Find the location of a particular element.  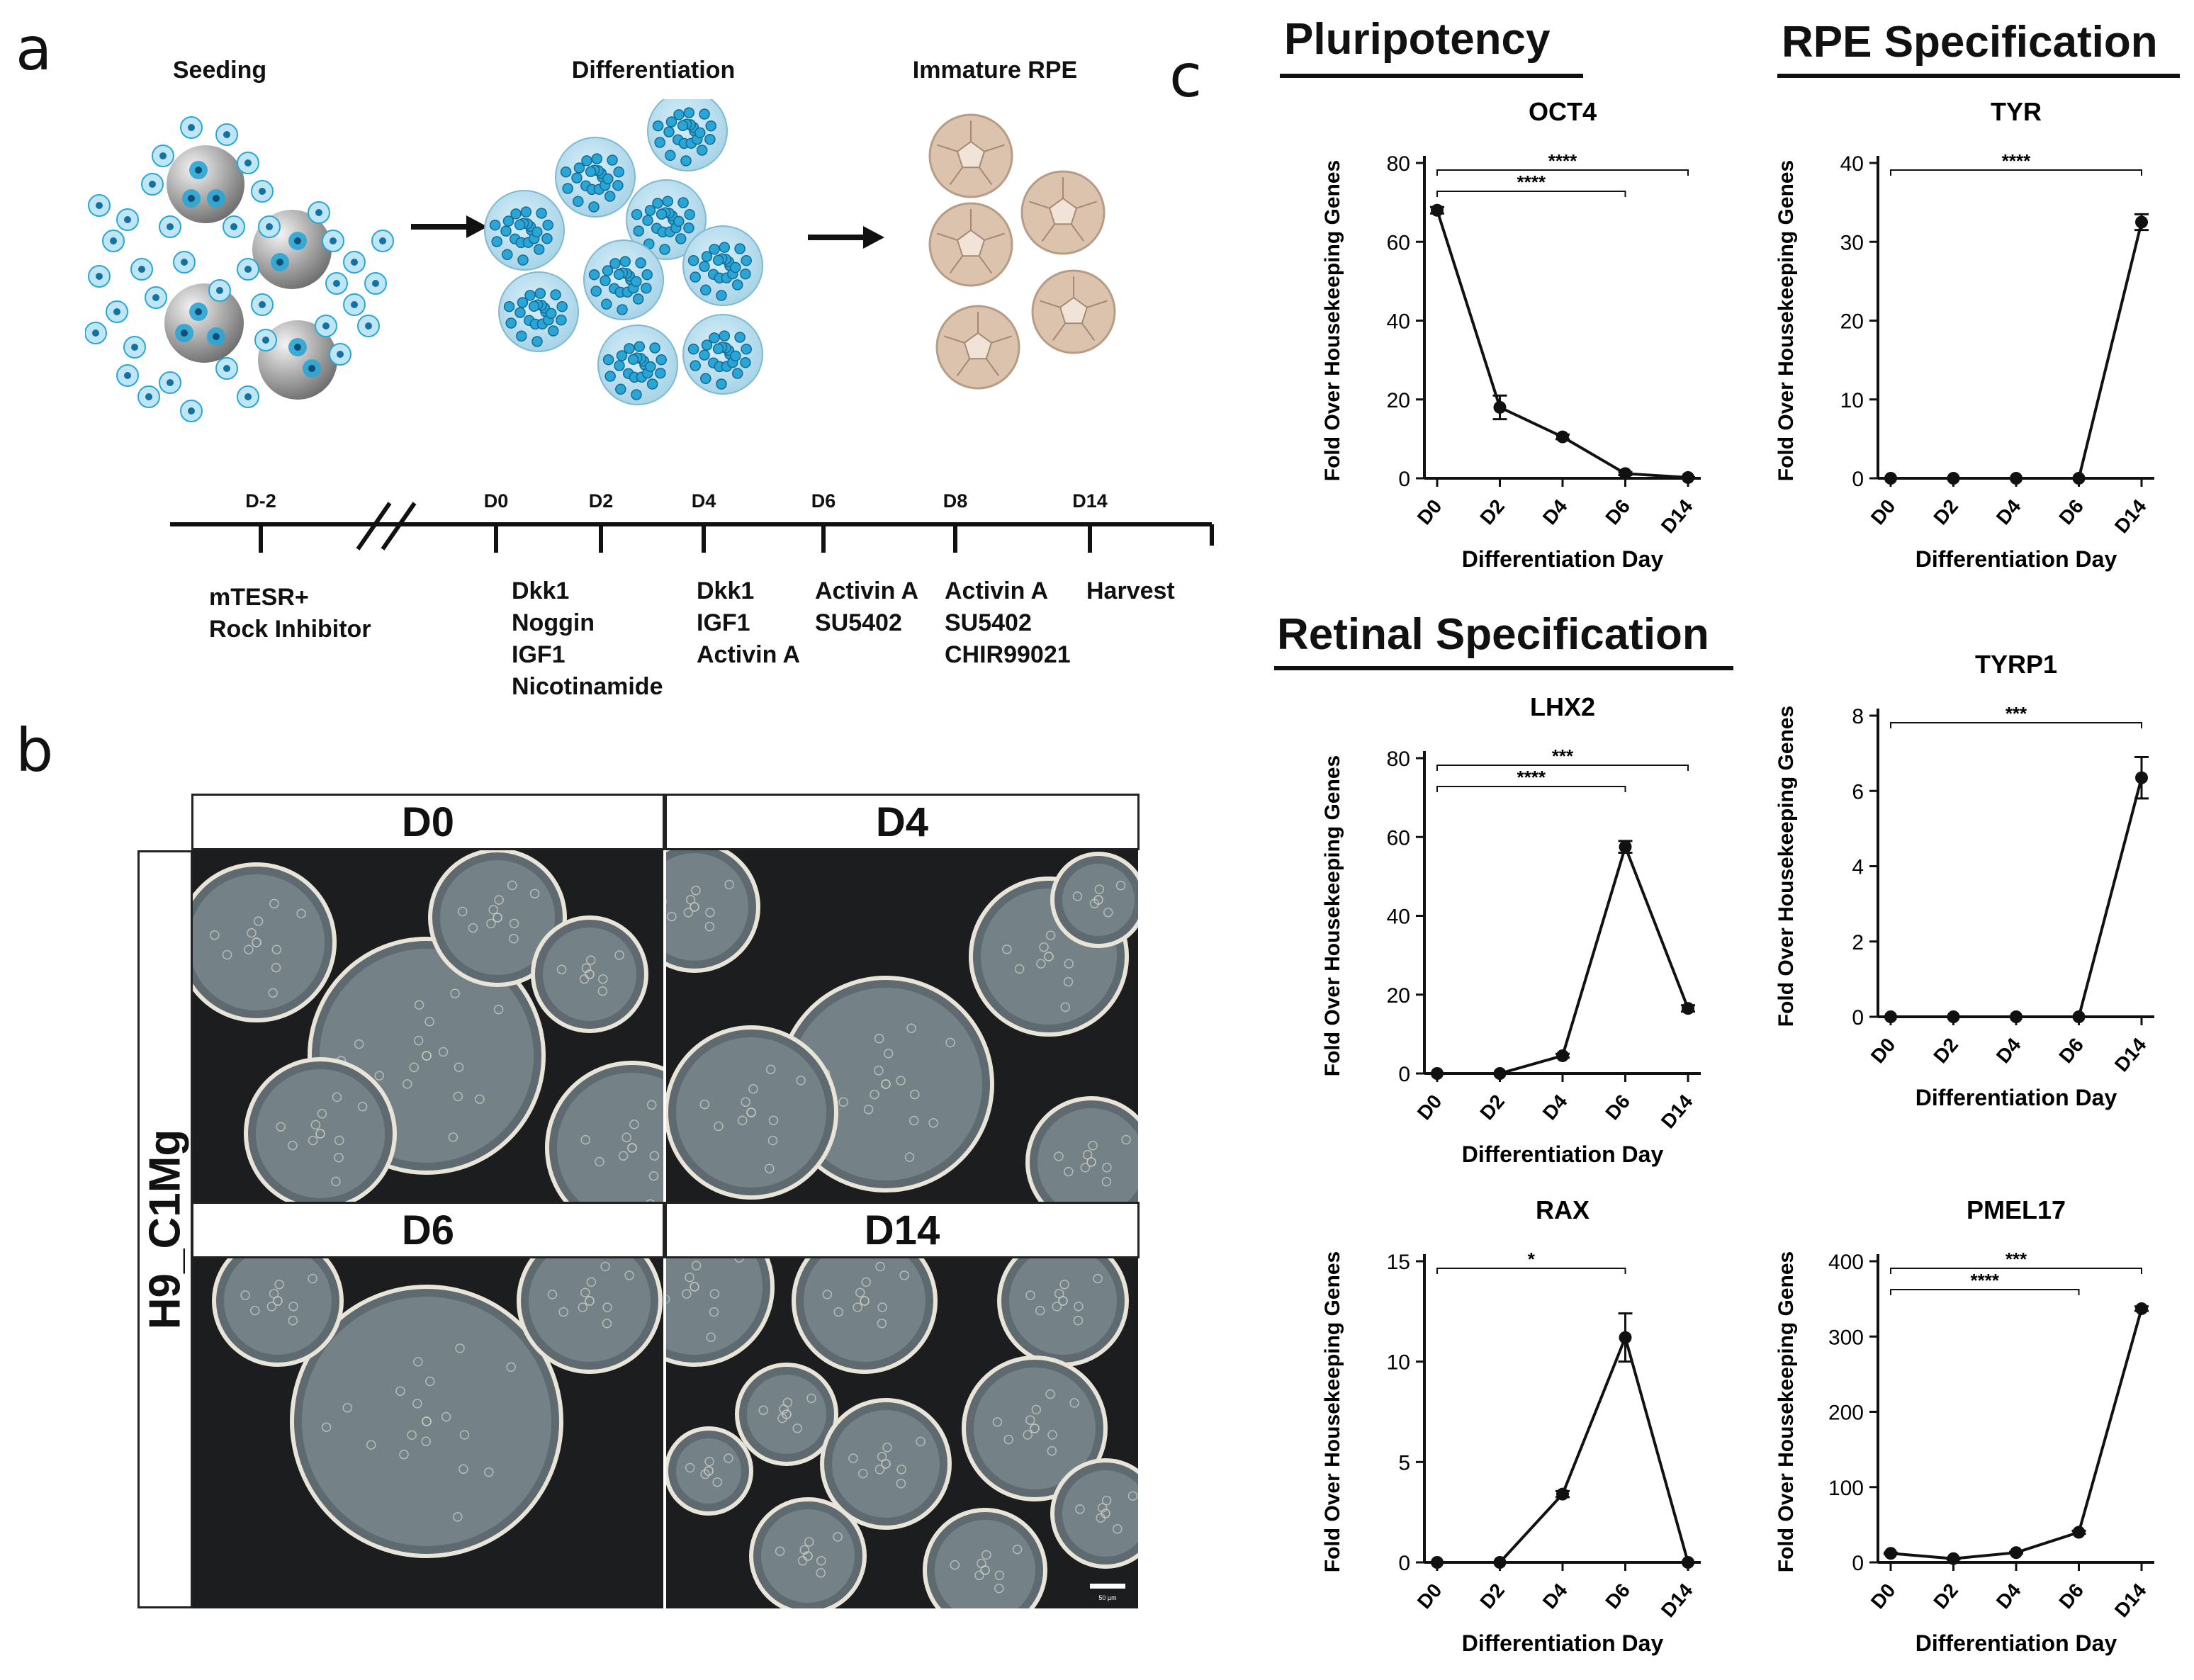

y-tick-label: 200 is located at coordinates (1846, 1414).